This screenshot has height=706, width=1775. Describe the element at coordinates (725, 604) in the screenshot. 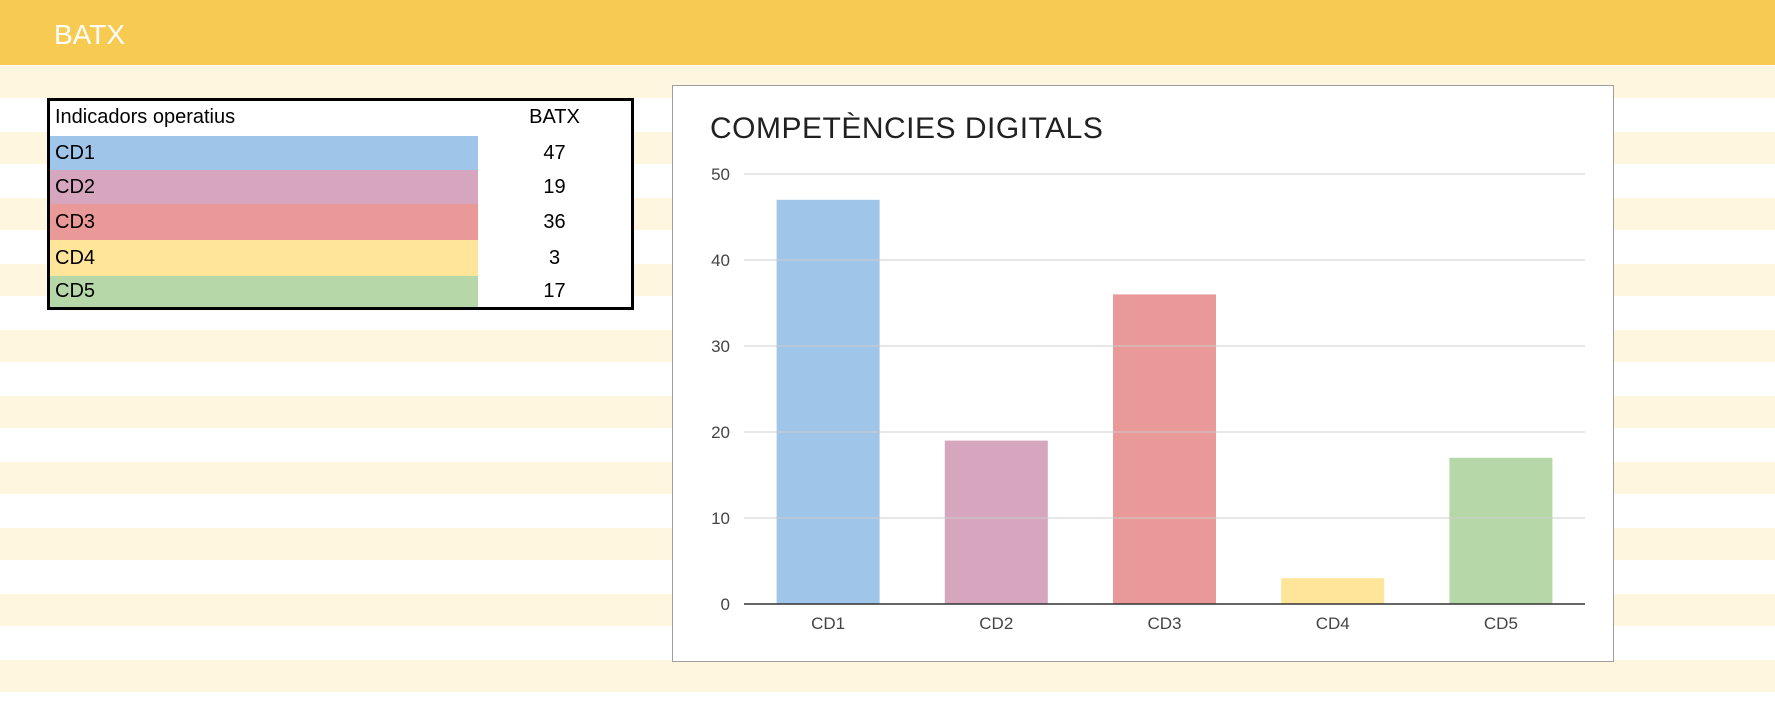

I see `y-tick-label: 0` at that location.